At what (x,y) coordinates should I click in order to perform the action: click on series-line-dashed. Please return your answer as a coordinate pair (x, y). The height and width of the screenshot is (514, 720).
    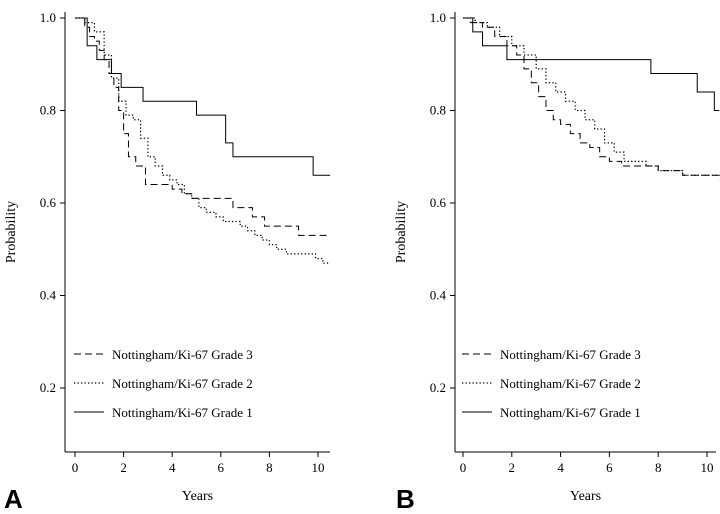
    Looking at the image, I should click on (591, 98).